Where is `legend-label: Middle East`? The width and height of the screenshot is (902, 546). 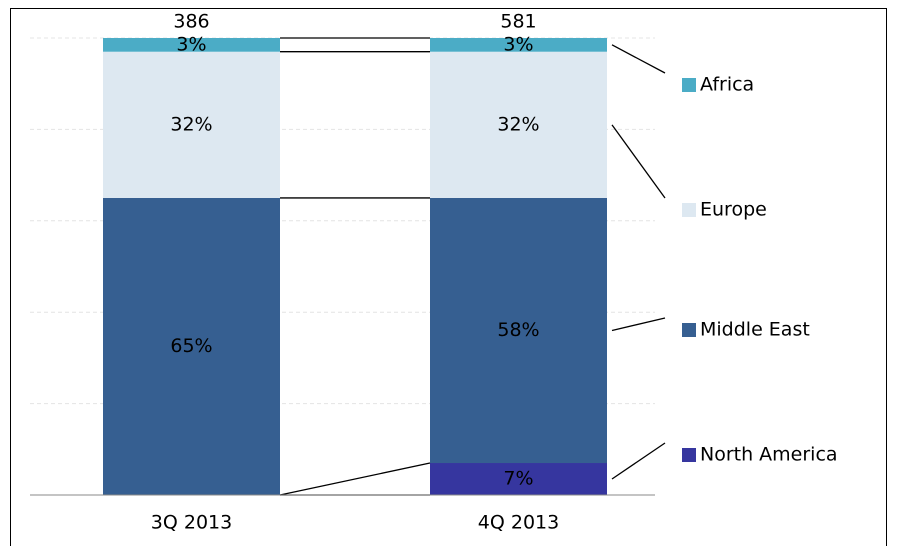
legend-label: Middle East is located at coordinates (755, 330).